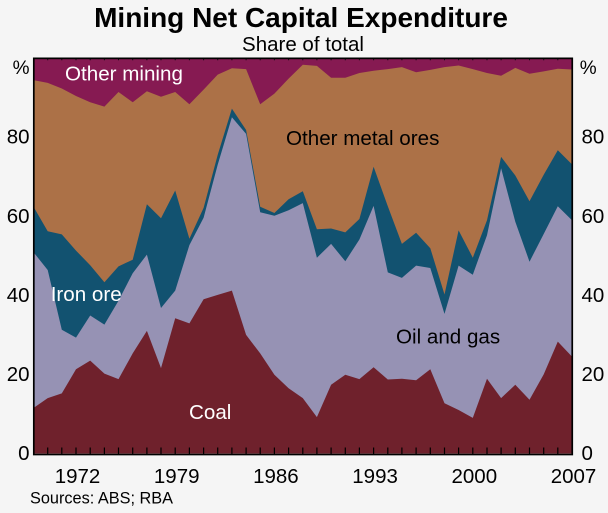 The width and height of the screenshot is (608, 513). What do you see at coordinates (124, 73) in the screenshot?
I see `svg-text: Other mining` at bounding box center [124, 73].